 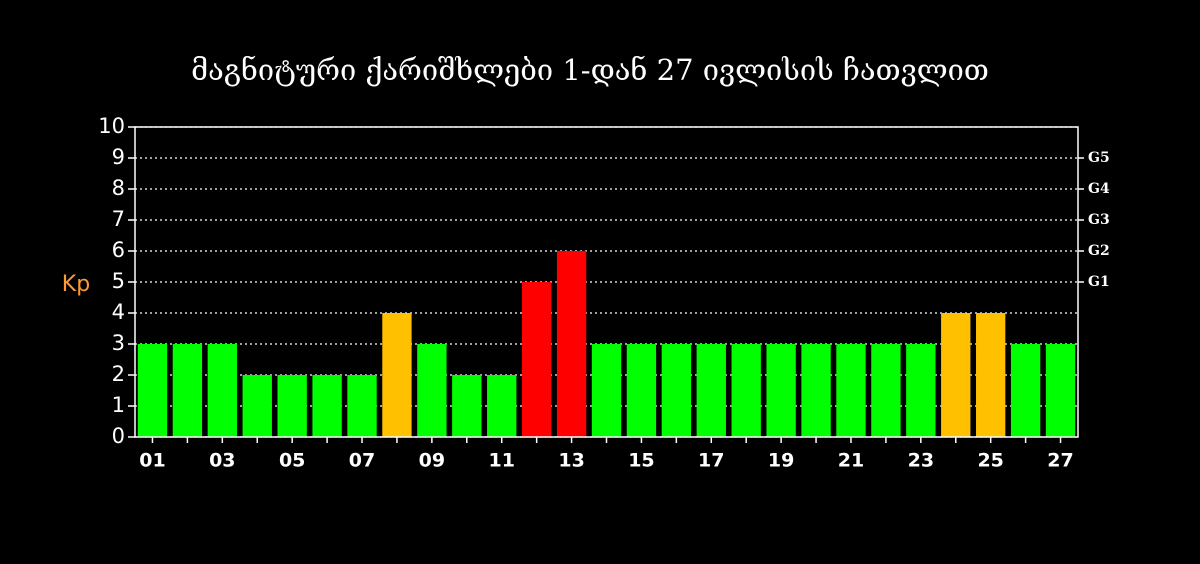 I want to click on x-tick-label: 03, so click(x=222, y=461).